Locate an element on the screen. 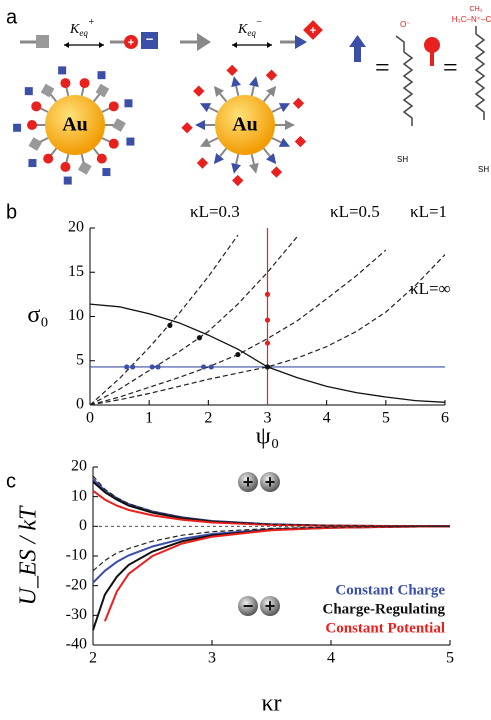 The height and width of the screenshot is (720, 491). legend-entry: Charge-Regulating is located at coordinates (384, 609).